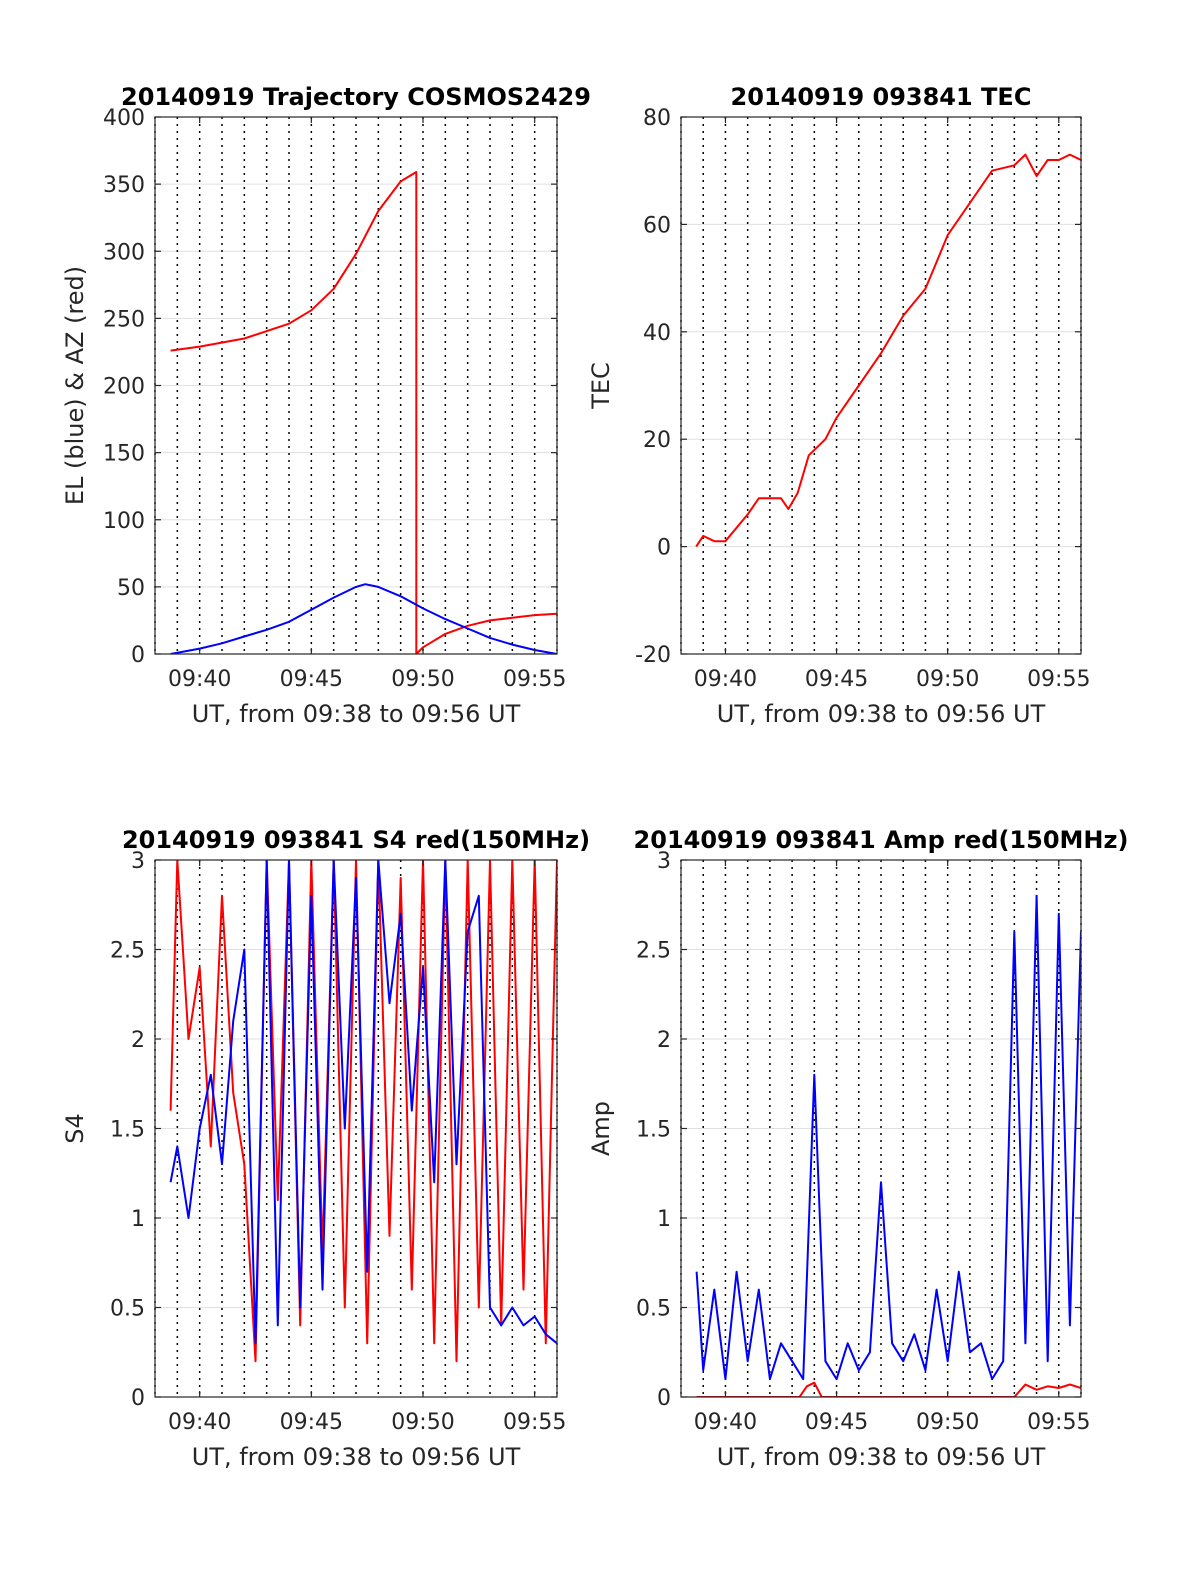  Describe the element at coordinates (601, 386) in the screenshot. I see `y-axis-label: TEC` at that location.